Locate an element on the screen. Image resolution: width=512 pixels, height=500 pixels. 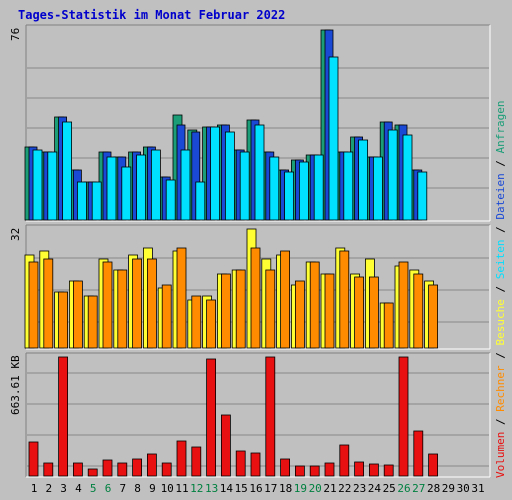
x-tick-label: 3 is located at coordinates (63, 488).